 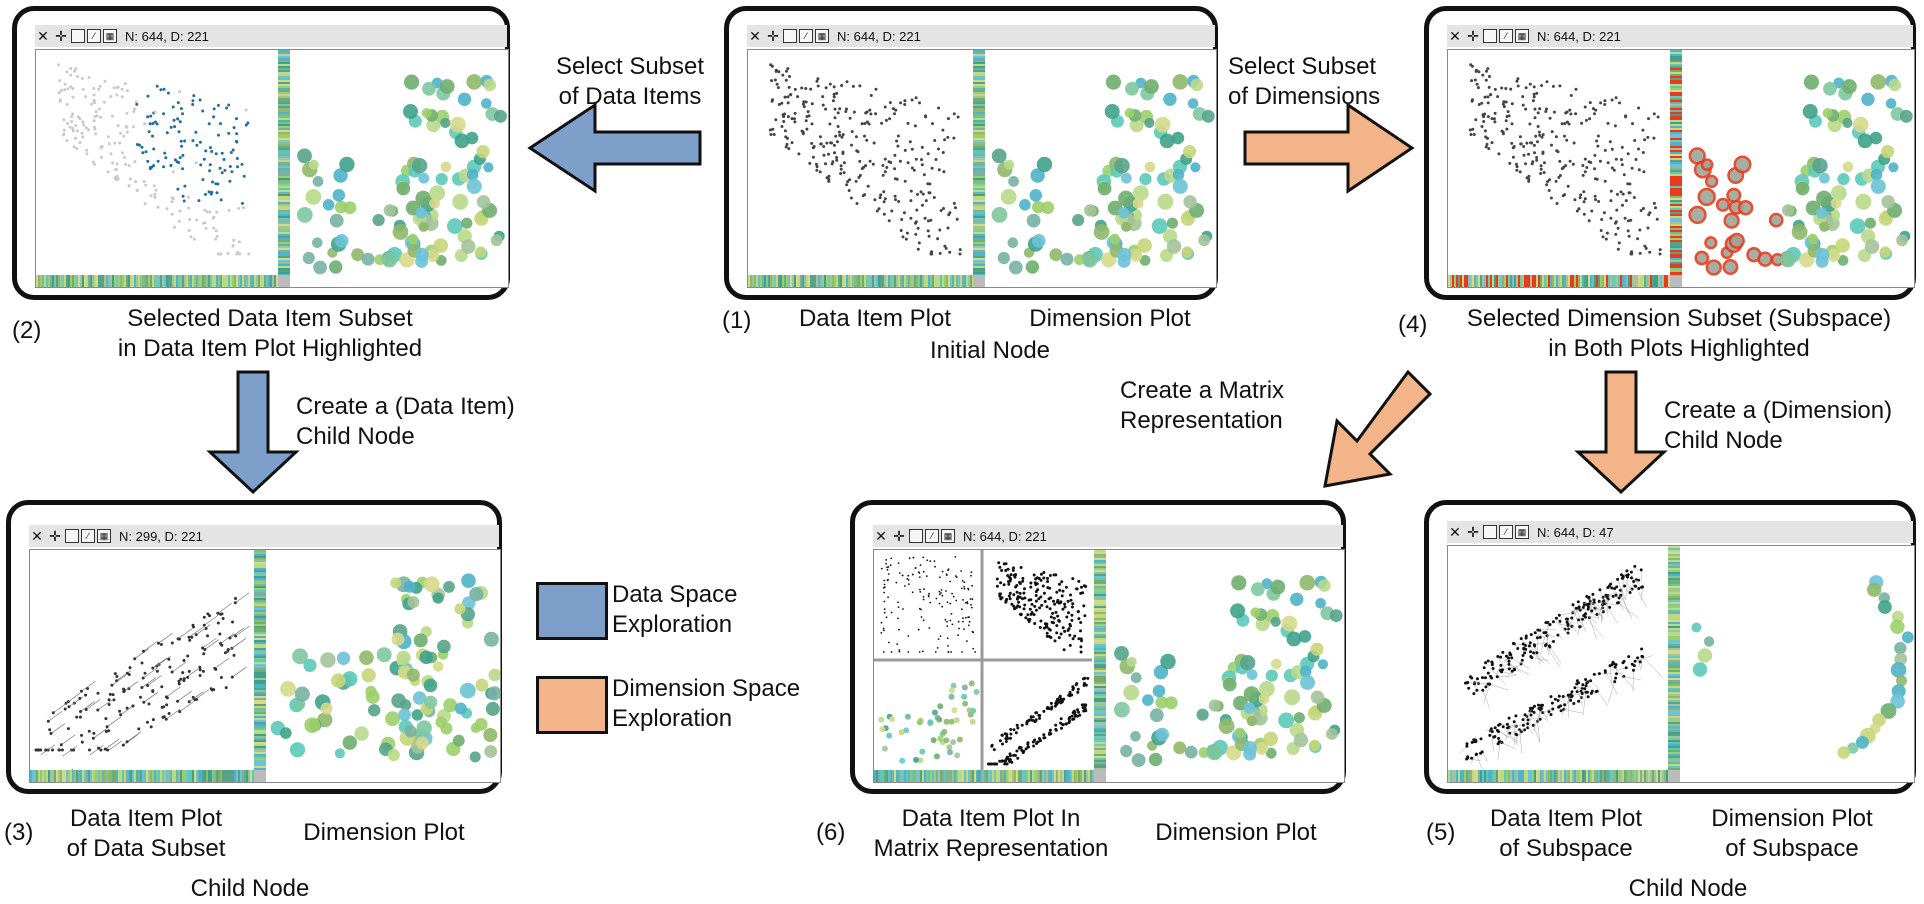 I want to click on node-selected-data-items: ✕ ✛ ⁄ ▦ N: 644, D: 221, so click(x=261, y=153).